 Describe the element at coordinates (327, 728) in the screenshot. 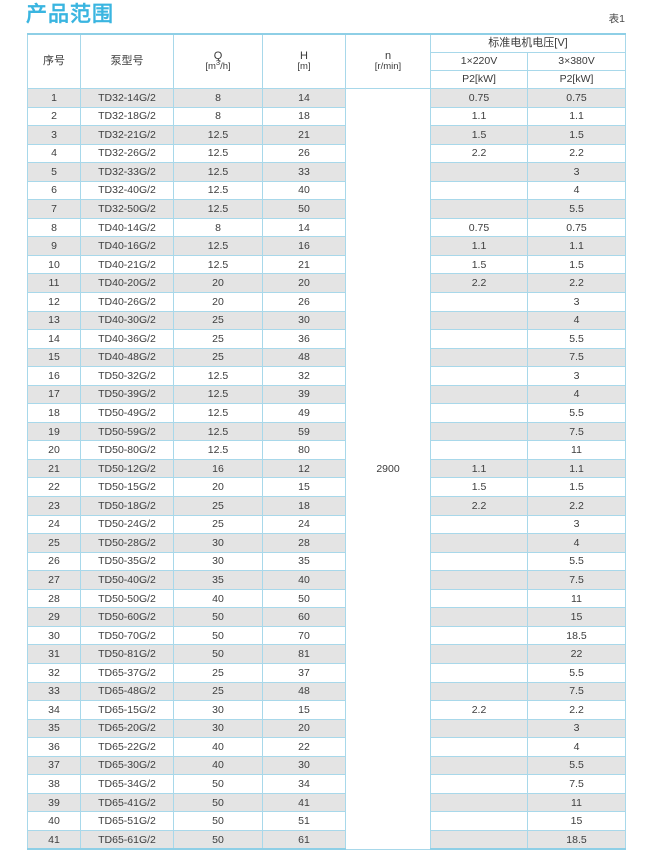

I see `table-row: 35 TD65-20G/2 30 20 3` at that location.